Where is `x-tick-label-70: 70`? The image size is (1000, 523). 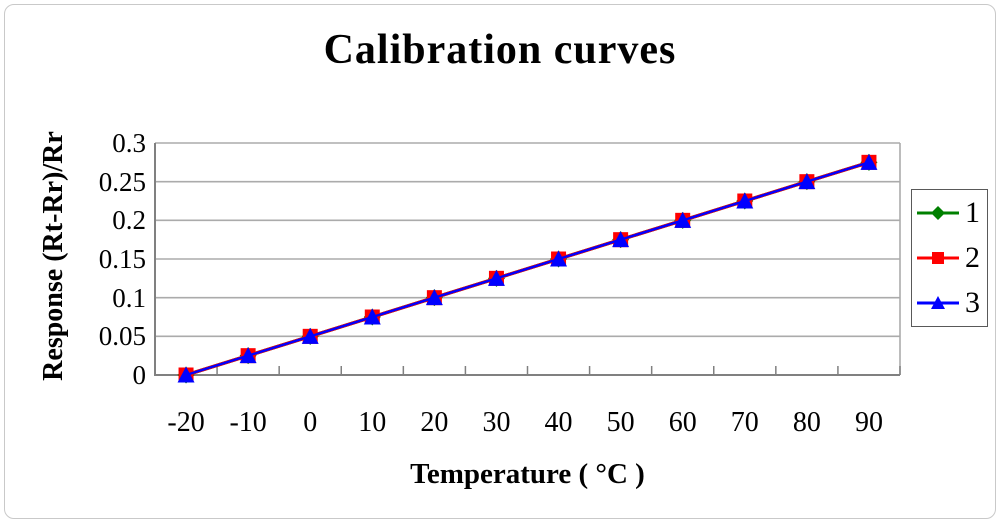 x-tick-label-70: 70 is located at coordinates (744, 422).